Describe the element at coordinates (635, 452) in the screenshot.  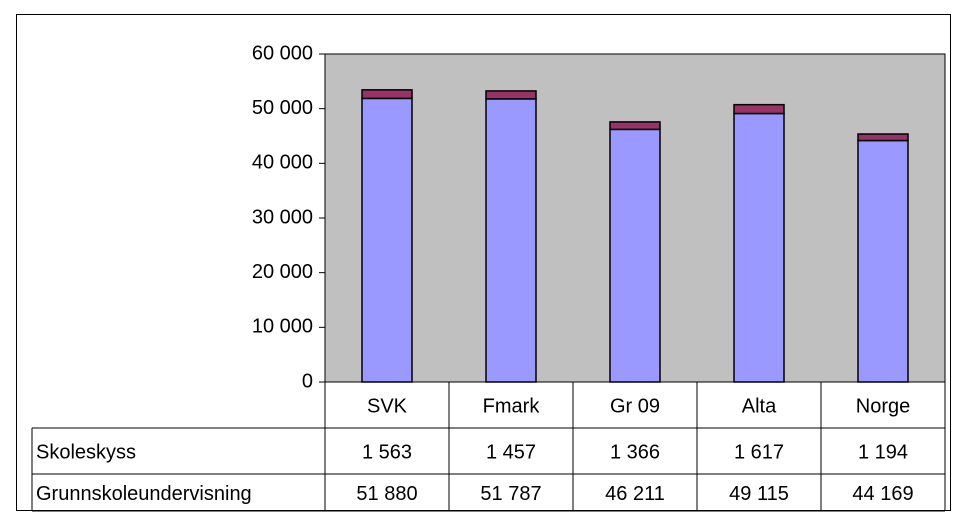
I see `table-value: 1 366` at that location.